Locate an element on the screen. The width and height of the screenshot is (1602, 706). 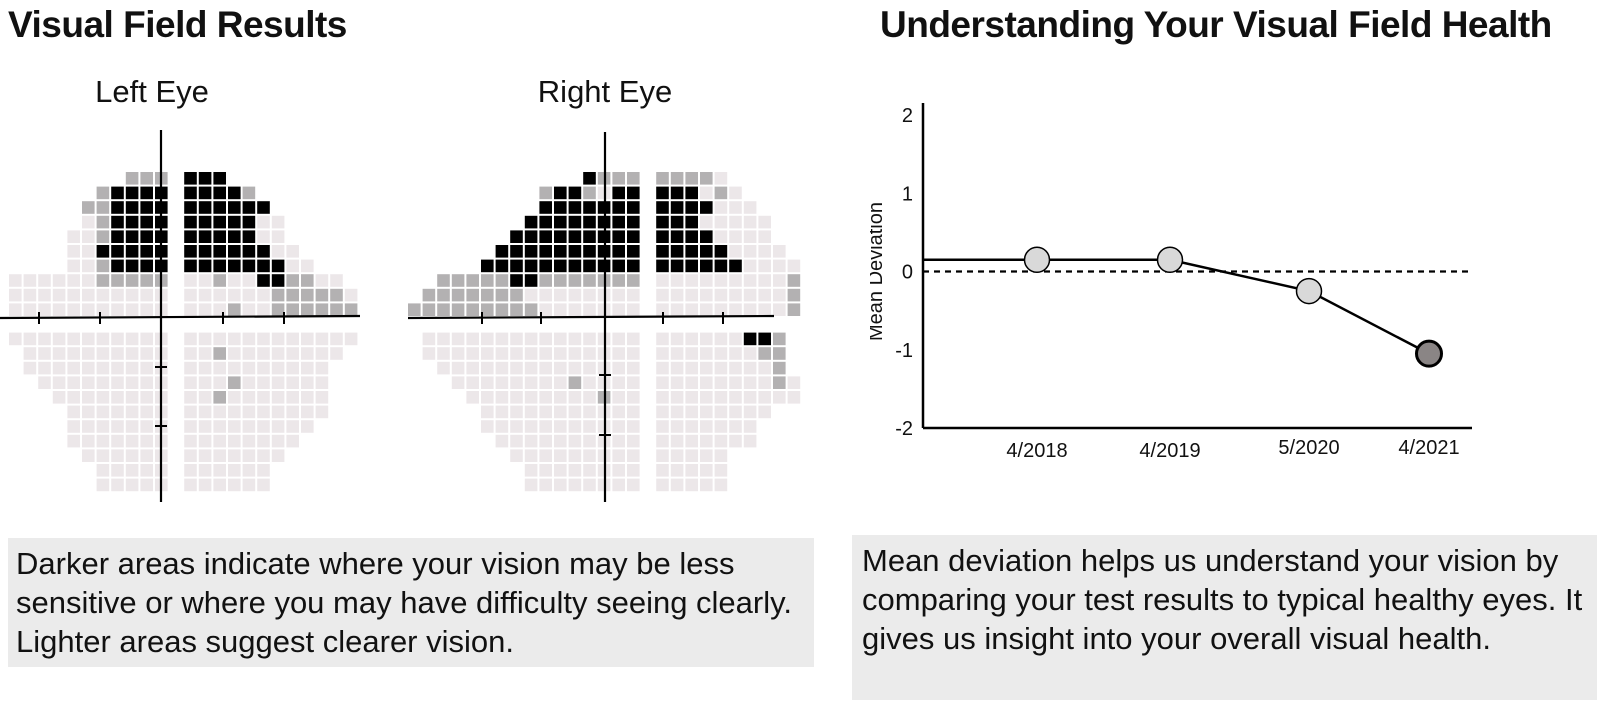
left-eye-field-map is located at coordinates (180, 316).